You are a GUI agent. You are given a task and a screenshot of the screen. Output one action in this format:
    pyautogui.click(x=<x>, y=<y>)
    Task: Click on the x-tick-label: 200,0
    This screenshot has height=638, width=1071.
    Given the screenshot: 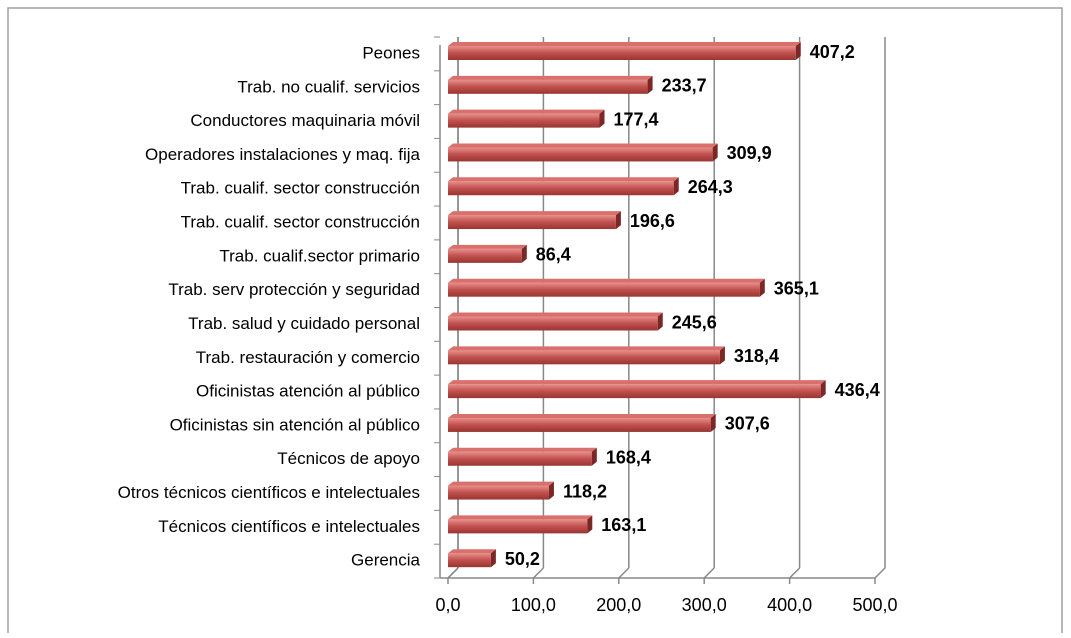 What is the action you would take?
    pyautogui.click(x=618, y=605)
    